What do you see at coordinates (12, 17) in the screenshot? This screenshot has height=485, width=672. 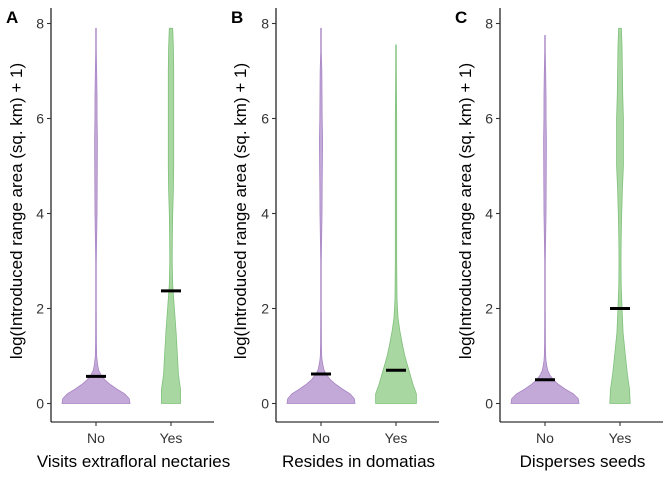 I see `panel-letter: A` at bounding box center [12, 17].